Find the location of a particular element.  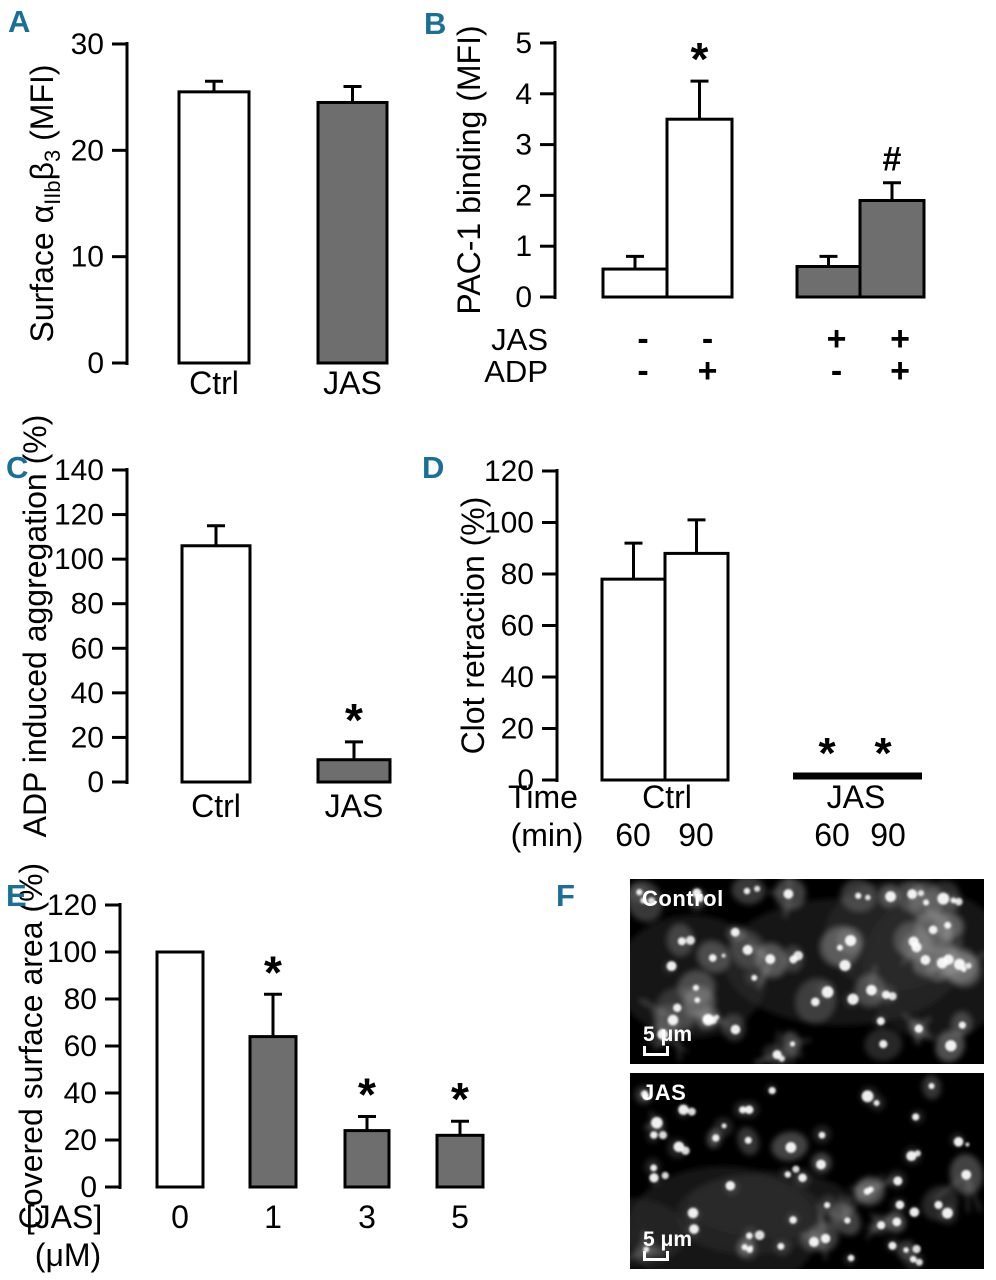

significance-mark-C-1: * is located at coordinates (354, 720).